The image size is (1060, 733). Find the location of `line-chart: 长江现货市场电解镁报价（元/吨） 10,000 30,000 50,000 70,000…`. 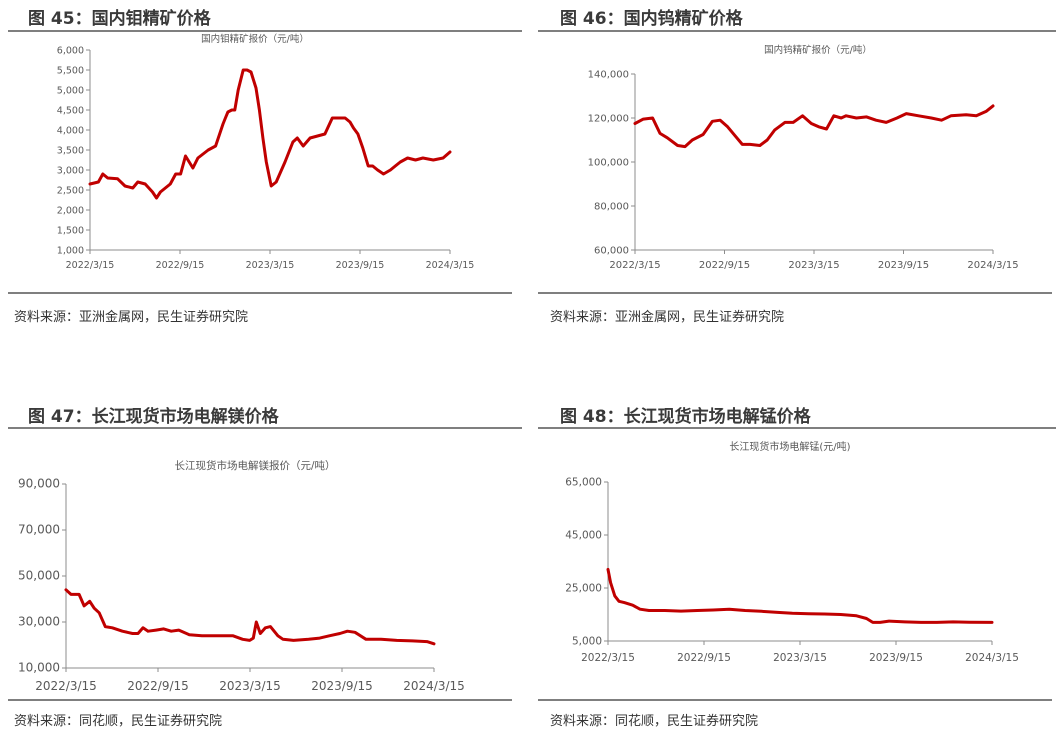

line-chart: 长江现货市场电解镁报价（元/吨） 10,000 30,000 50,000 70,000… is located at coordinates (241, 576).